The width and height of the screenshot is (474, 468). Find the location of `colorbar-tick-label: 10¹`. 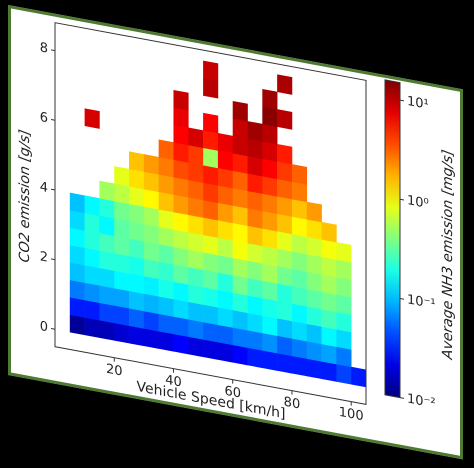

colorbar-tick-label: 10¹ is located at coordinates (418, 103).